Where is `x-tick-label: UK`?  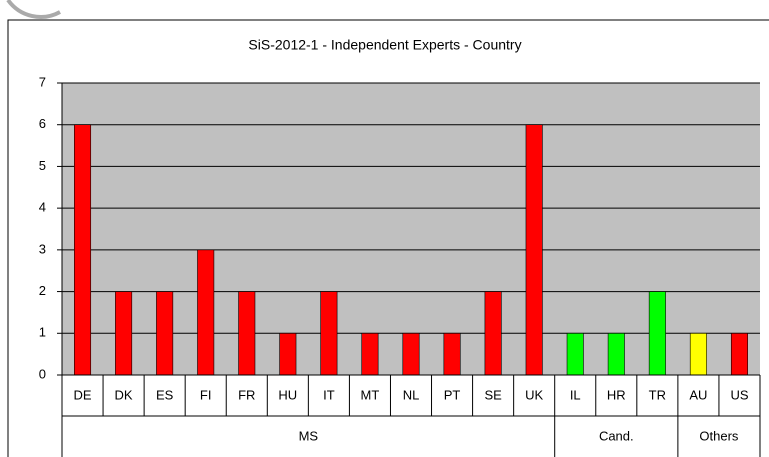 x-tick-label: UK is located at coordinates (534, 394).